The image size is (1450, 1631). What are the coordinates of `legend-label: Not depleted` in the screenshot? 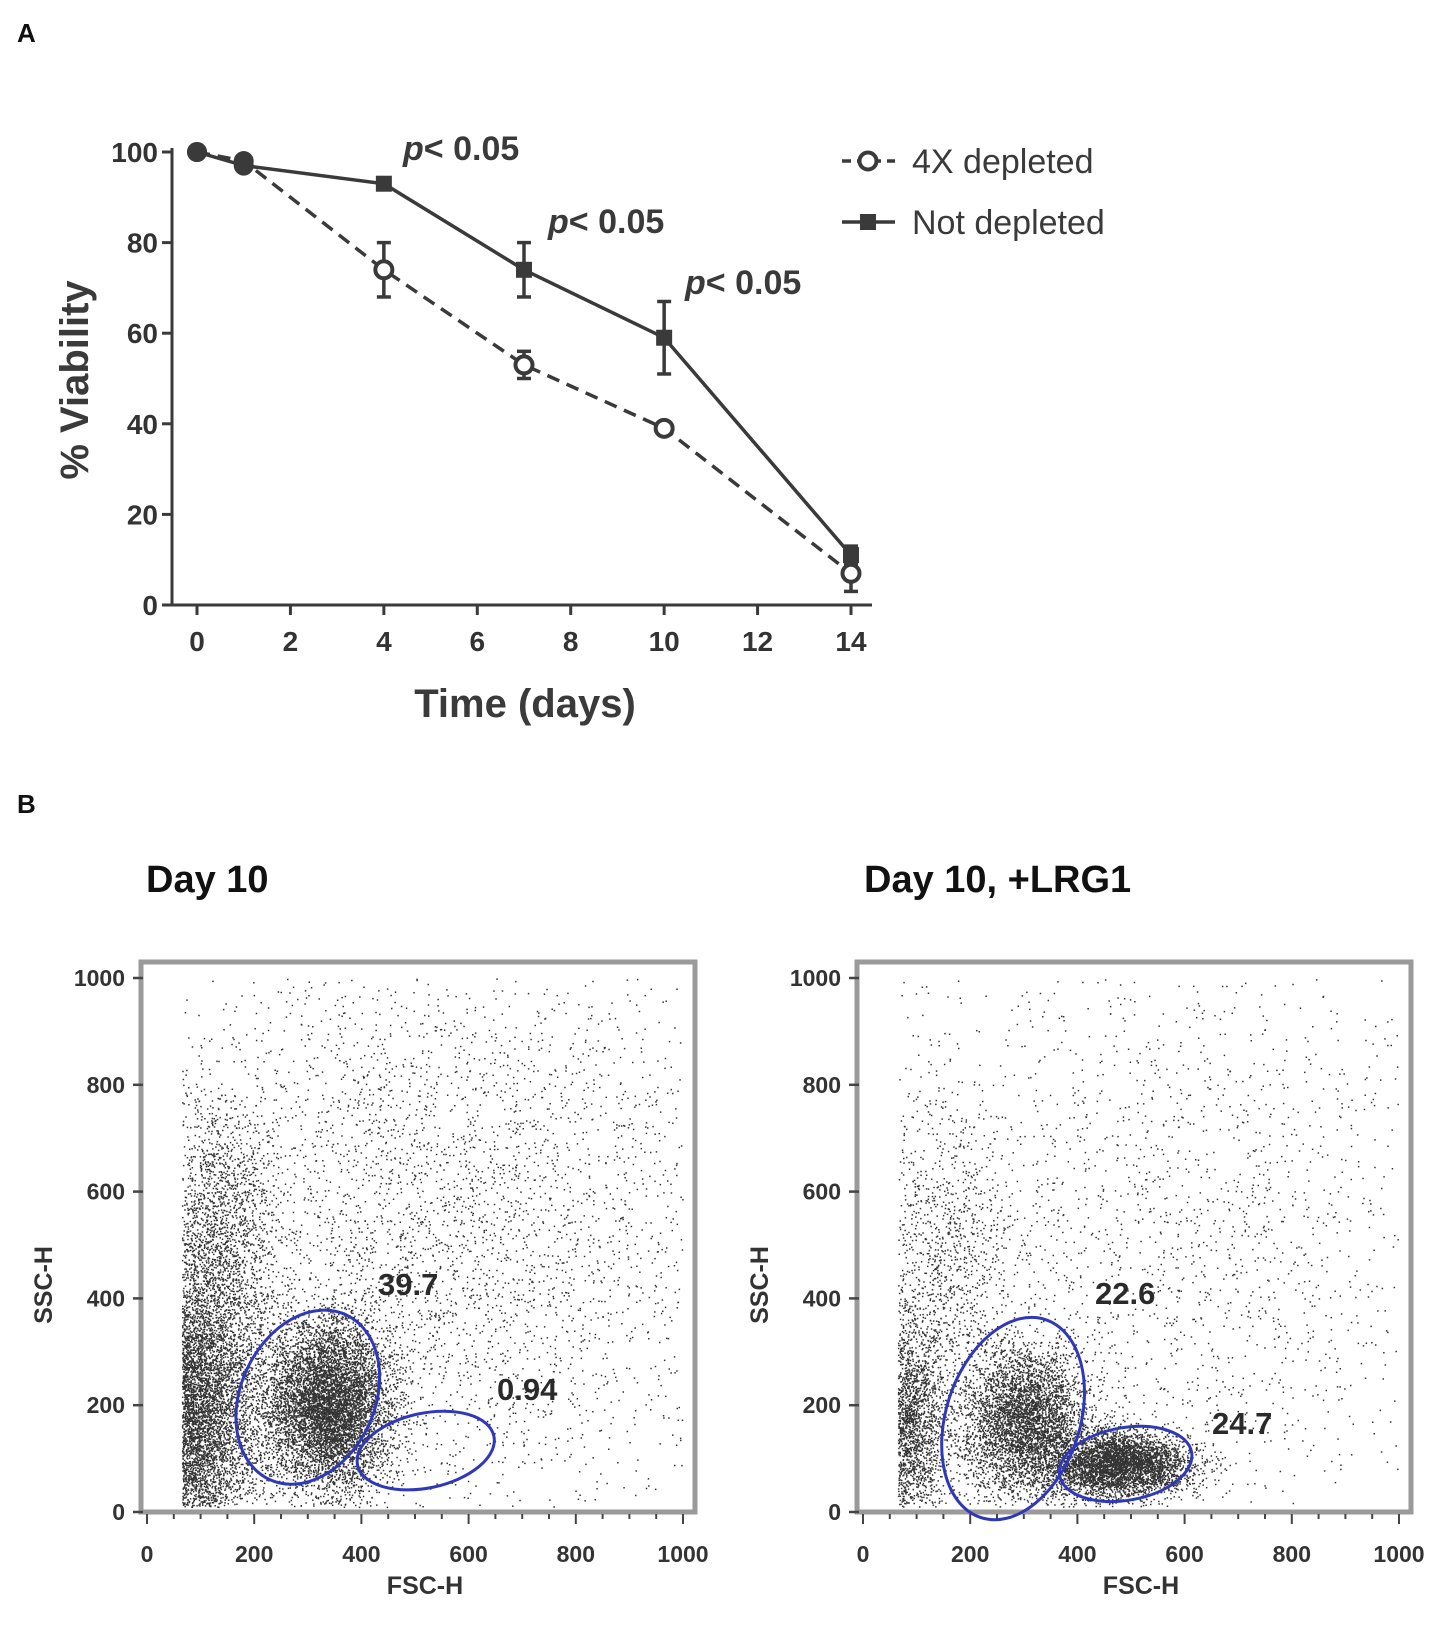 It's located at (1008, 223).